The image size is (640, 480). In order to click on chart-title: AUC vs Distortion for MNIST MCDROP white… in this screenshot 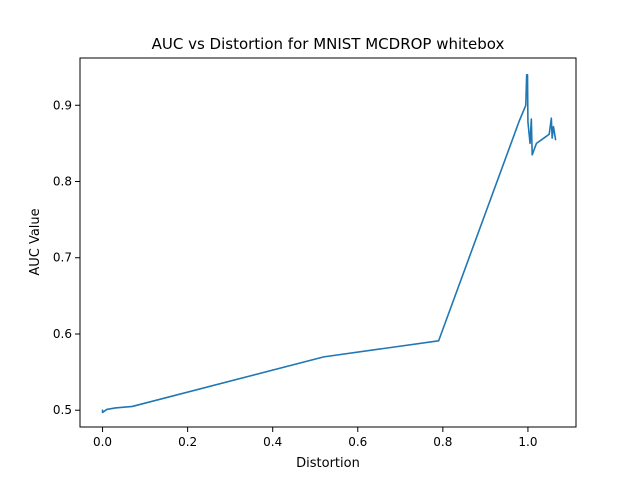, I will do `click(328, 44)`.